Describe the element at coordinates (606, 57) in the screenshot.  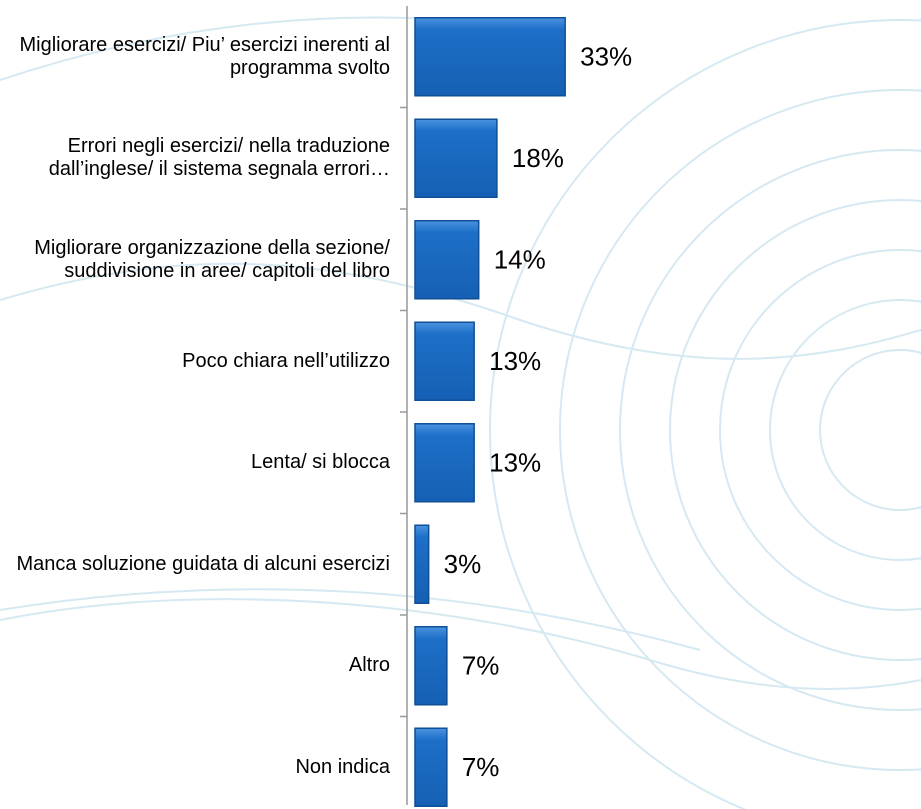
I see `value-label: 33%` at that location.